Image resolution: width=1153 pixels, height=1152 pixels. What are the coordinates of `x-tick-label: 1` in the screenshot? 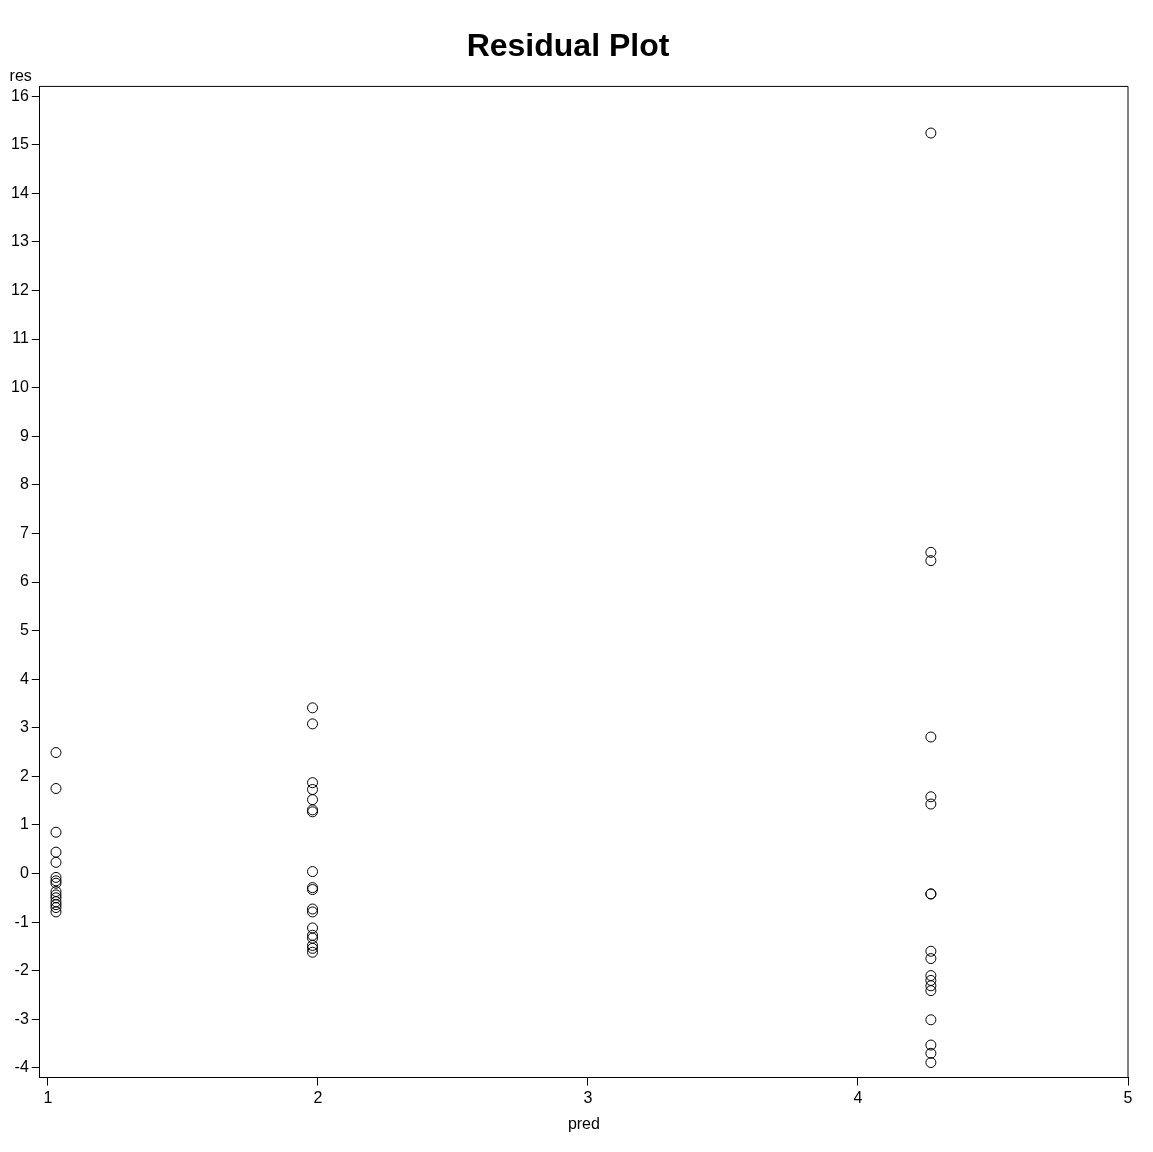 It's located at (48, 1097).